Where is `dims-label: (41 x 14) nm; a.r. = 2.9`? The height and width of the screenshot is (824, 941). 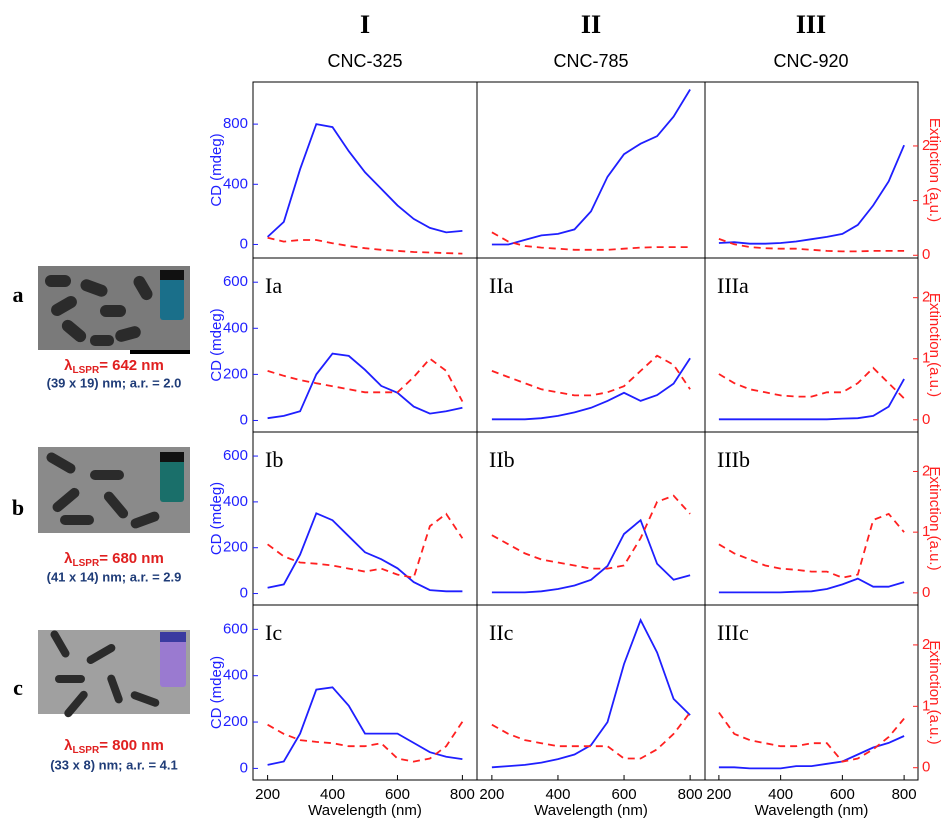 dims-label: (41 x 14) nm; a.r. = 2.9 is located at coordinates (114, 576).